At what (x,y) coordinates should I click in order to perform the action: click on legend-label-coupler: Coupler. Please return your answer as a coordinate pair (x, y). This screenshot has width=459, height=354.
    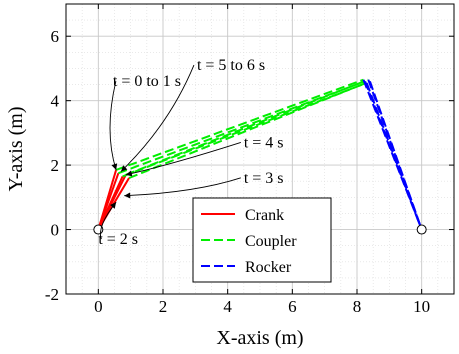
    Looking at the image, I should click on (271, 241).